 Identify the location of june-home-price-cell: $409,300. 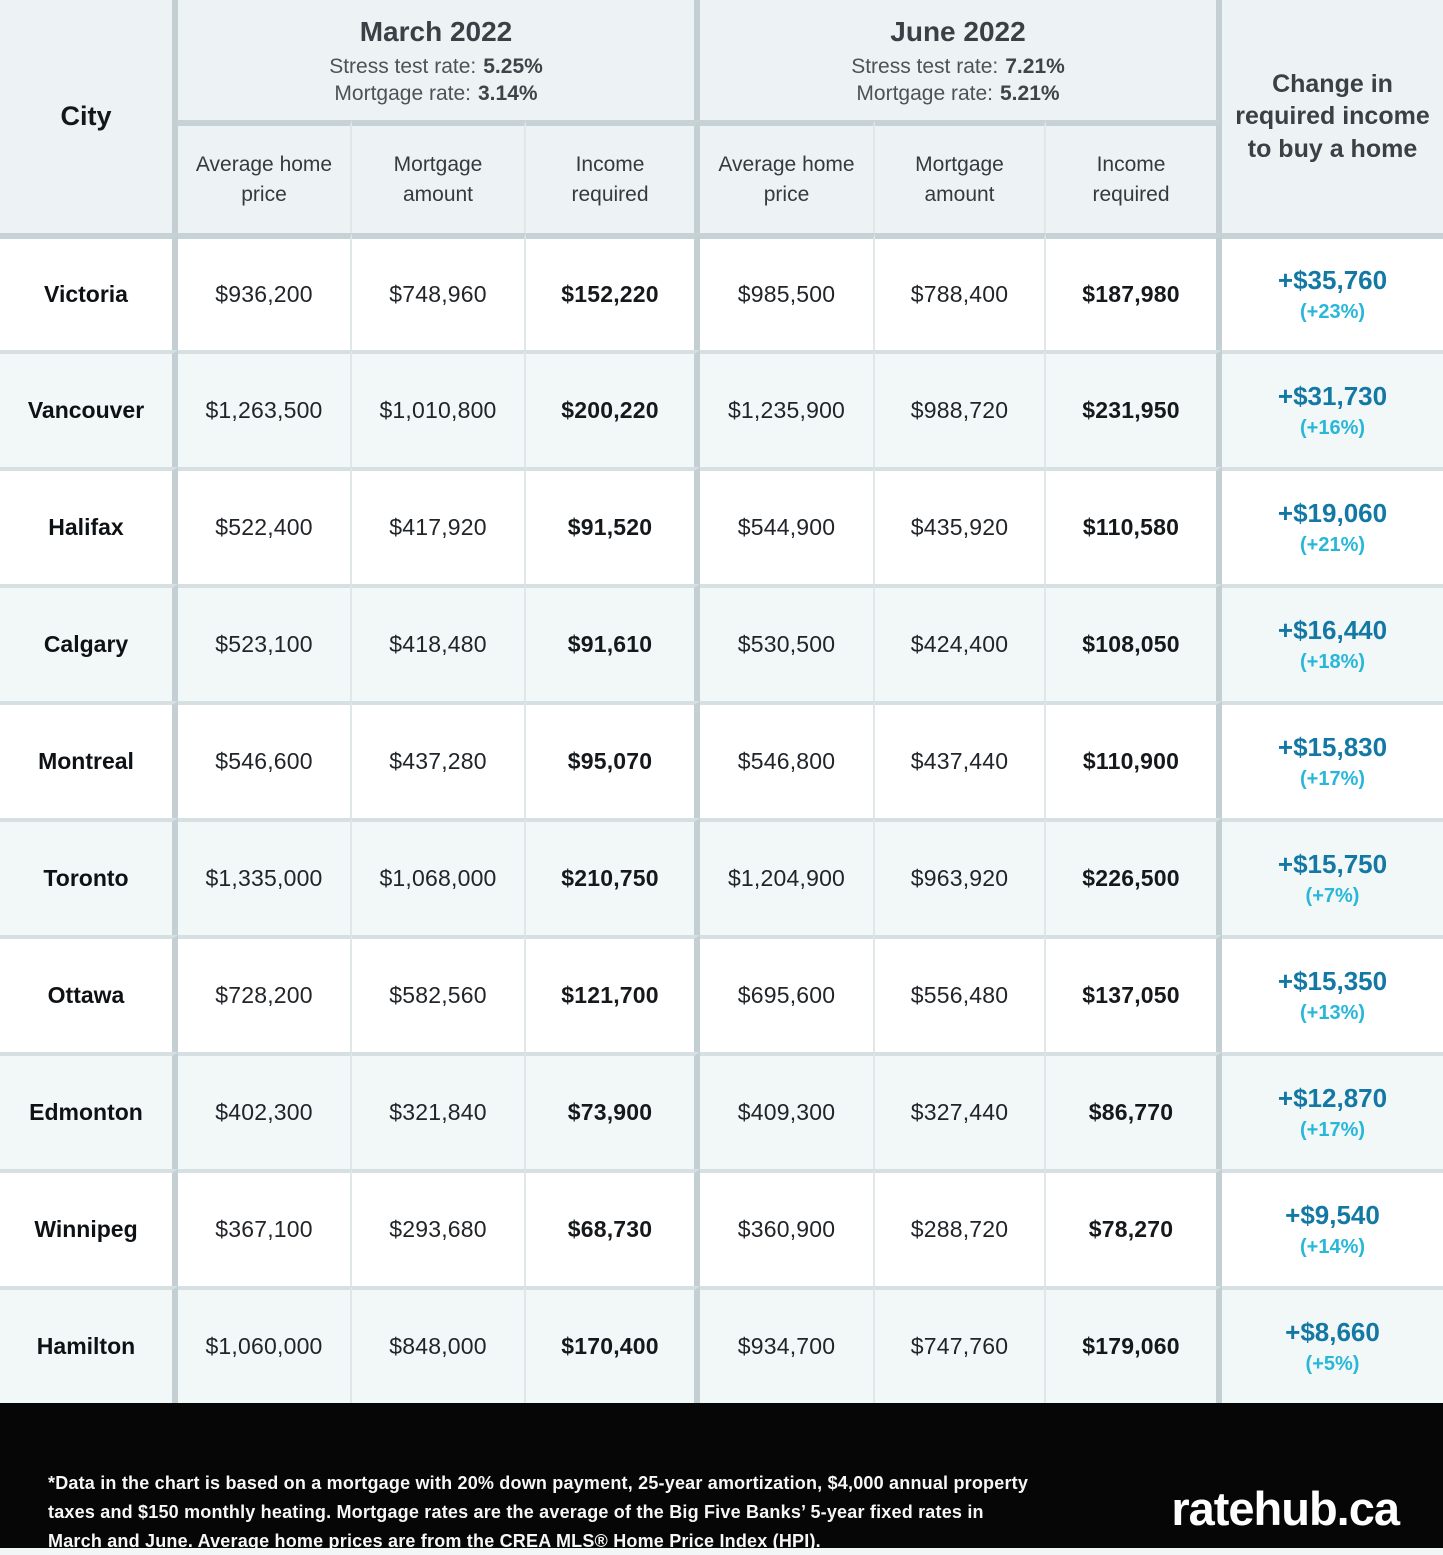
(787, 1110).